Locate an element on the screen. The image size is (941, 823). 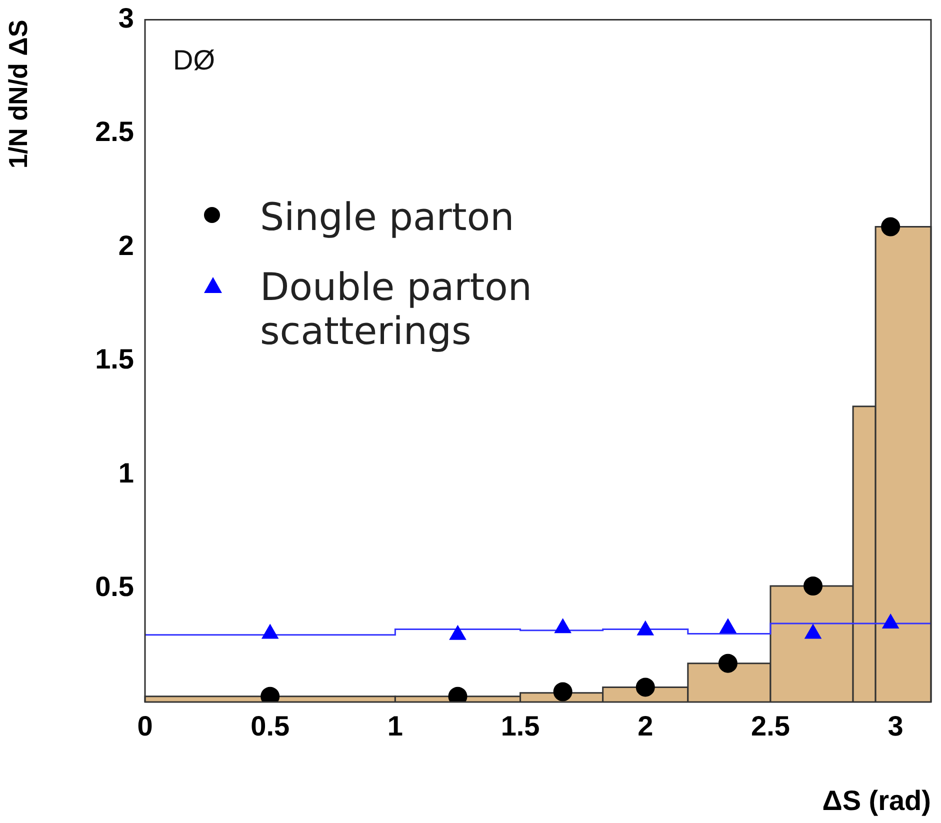
y-tick-label: 2 is located at coordinates (126, 245).